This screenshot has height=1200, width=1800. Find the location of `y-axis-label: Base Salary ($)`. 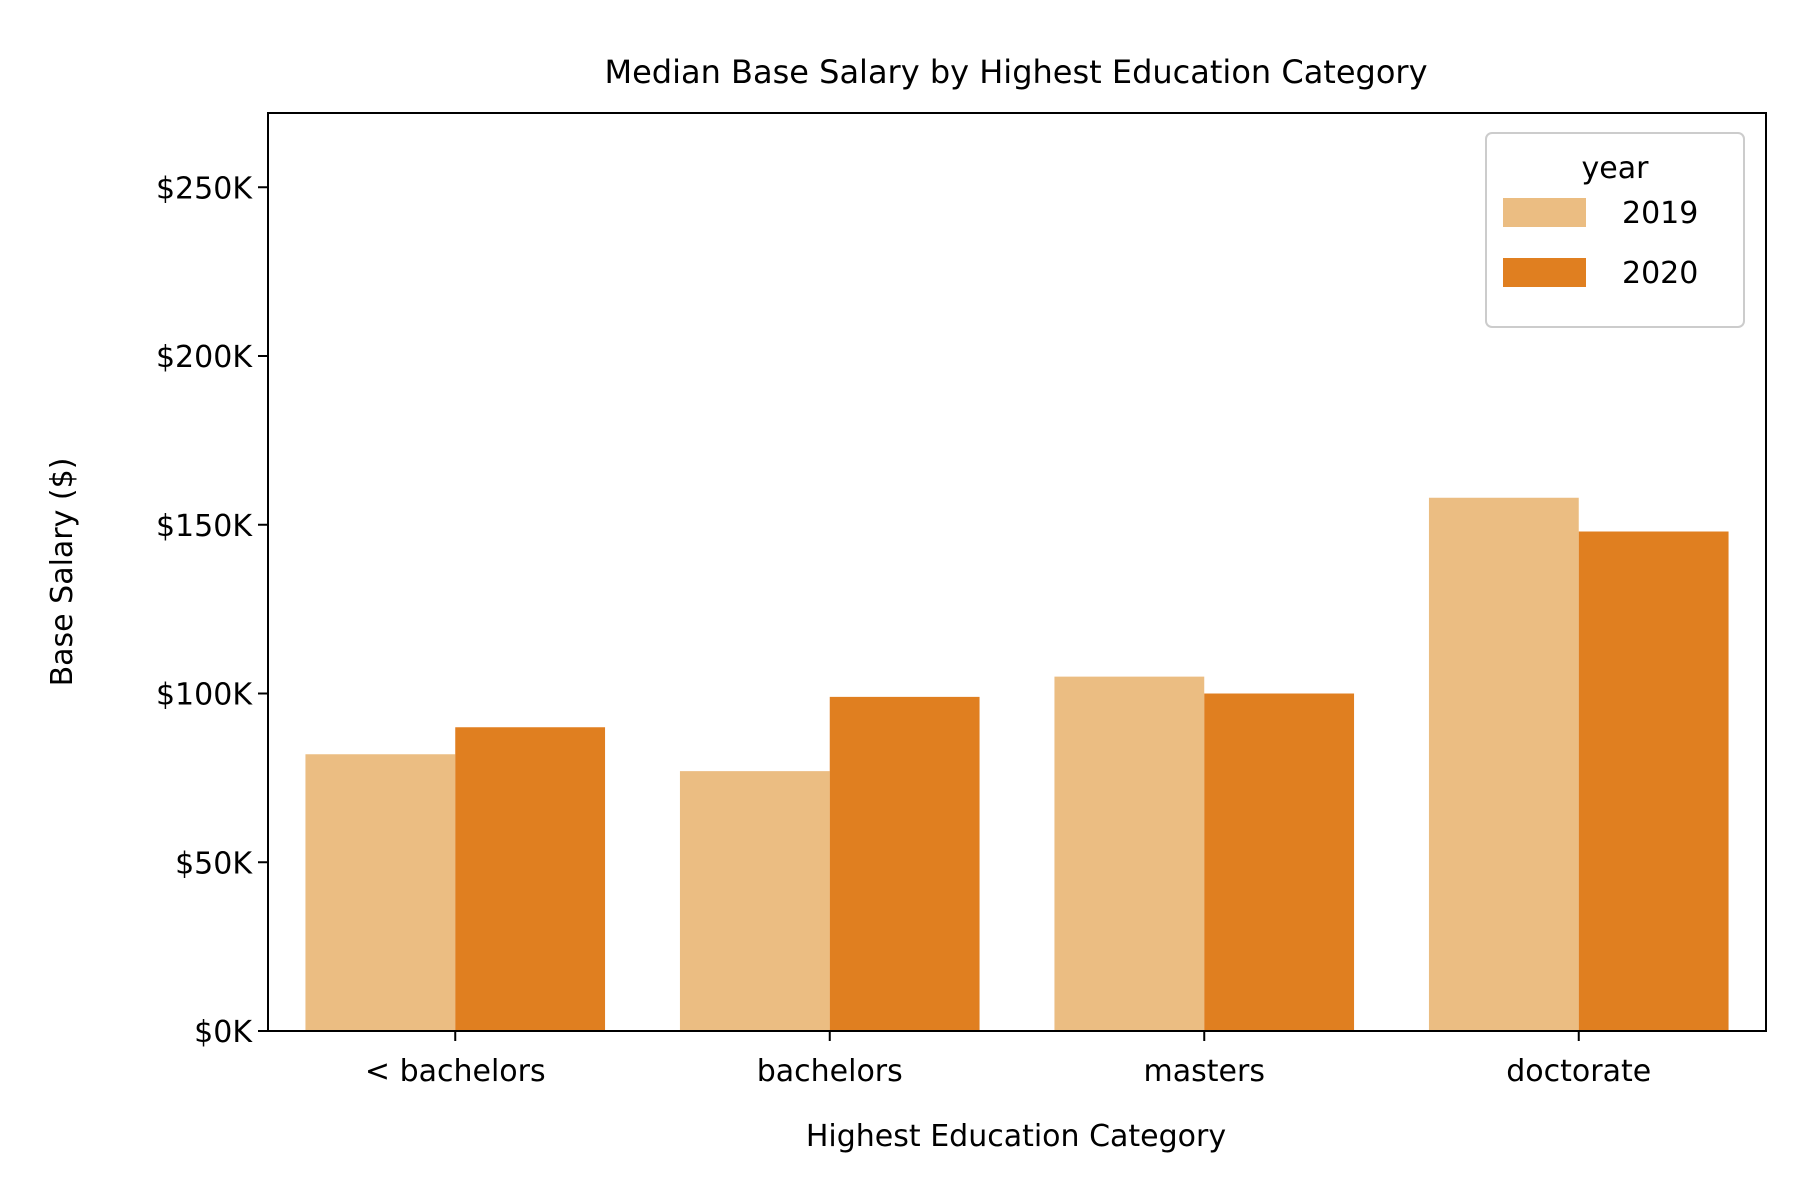

y-axis-label: Base Salary ($) is located at coordinates (62, 572).